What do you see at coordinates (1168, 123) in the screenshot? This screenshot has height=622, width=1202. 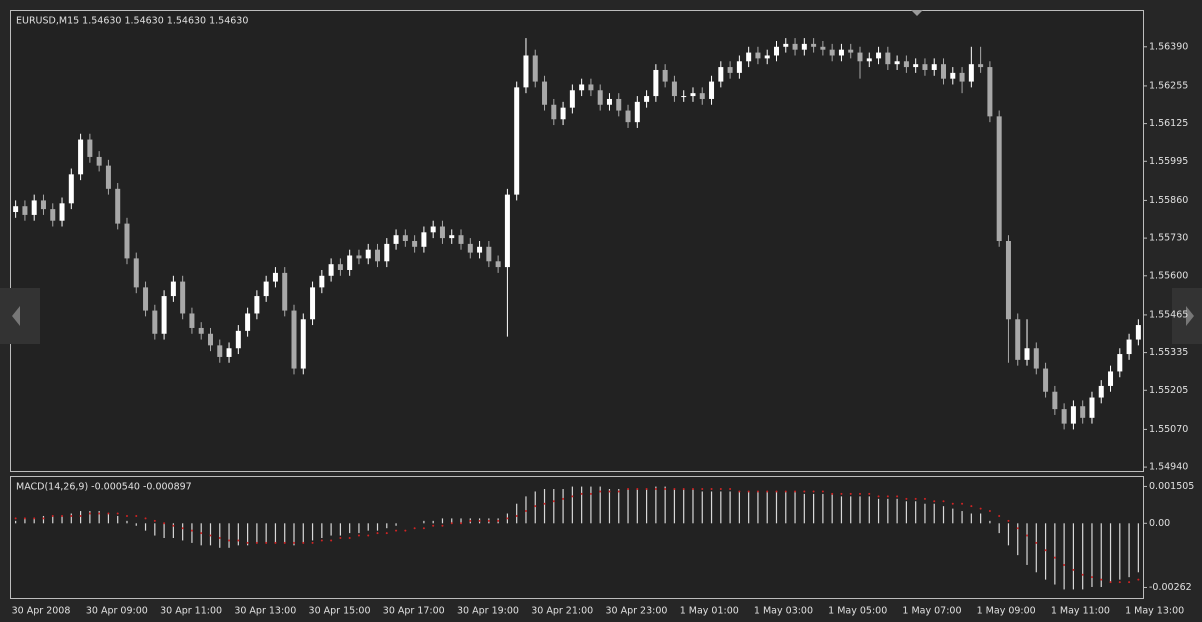 I see `y-tick-label: 1.56125` at bounding box center [1168, 123].